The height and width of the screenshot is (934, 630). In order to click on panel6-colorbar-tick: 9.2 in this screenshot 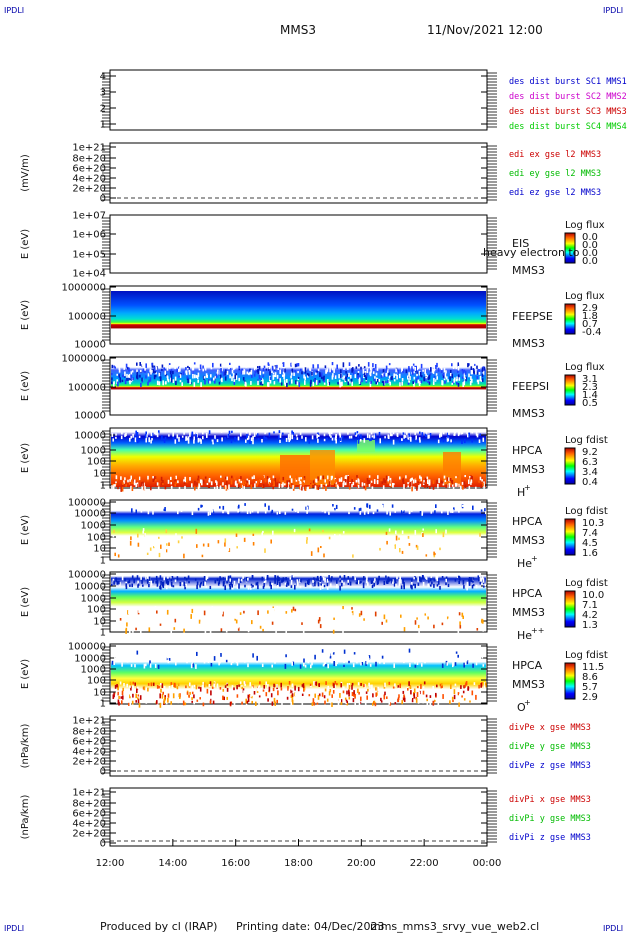, I will do `click(590, 452)`.